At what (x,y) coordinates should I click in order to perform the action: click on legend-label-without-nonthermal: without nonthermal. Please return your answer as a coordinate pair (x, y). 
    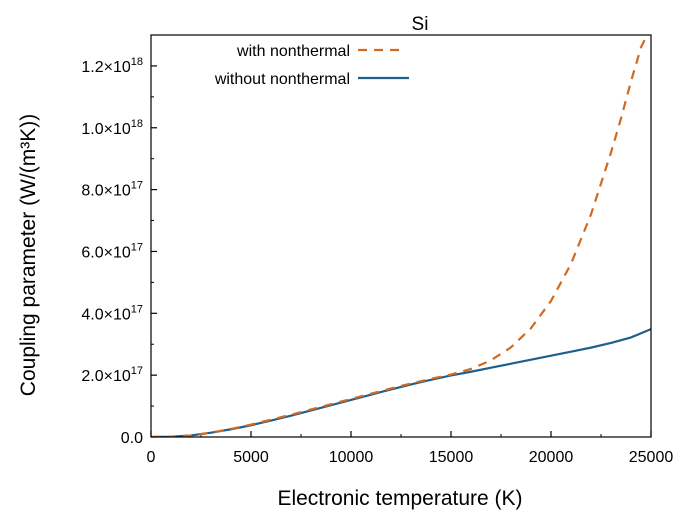
    Looking at the image, I should click on (282, 79).